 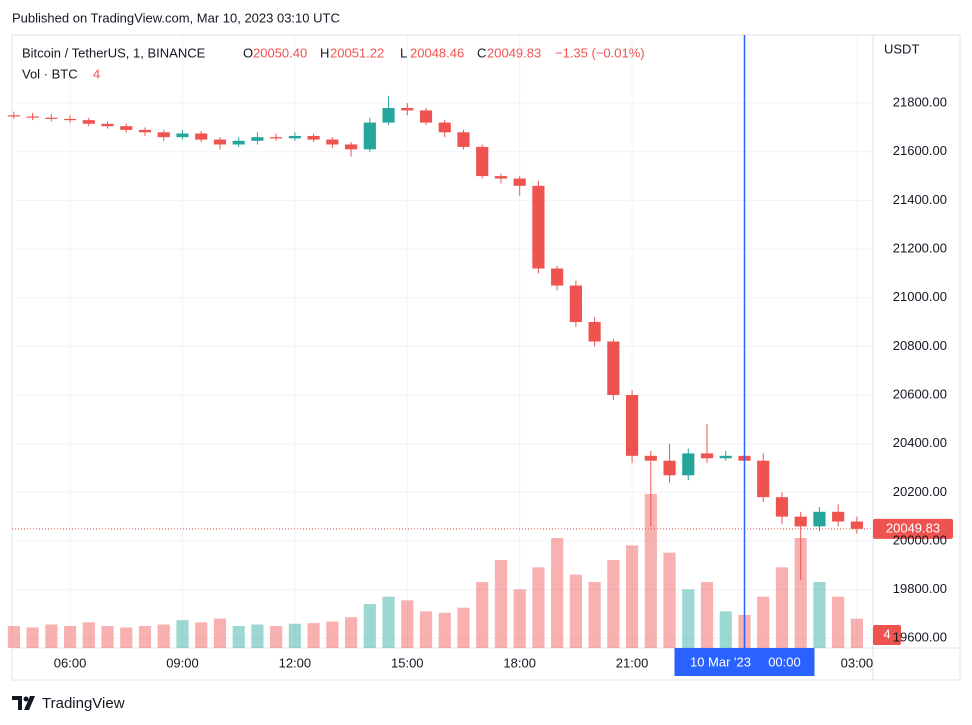 What do you see at coordinates (857, 662) in the screenshot?
I see `x-tick-label: 03:00` at bounding box center [857, 662].